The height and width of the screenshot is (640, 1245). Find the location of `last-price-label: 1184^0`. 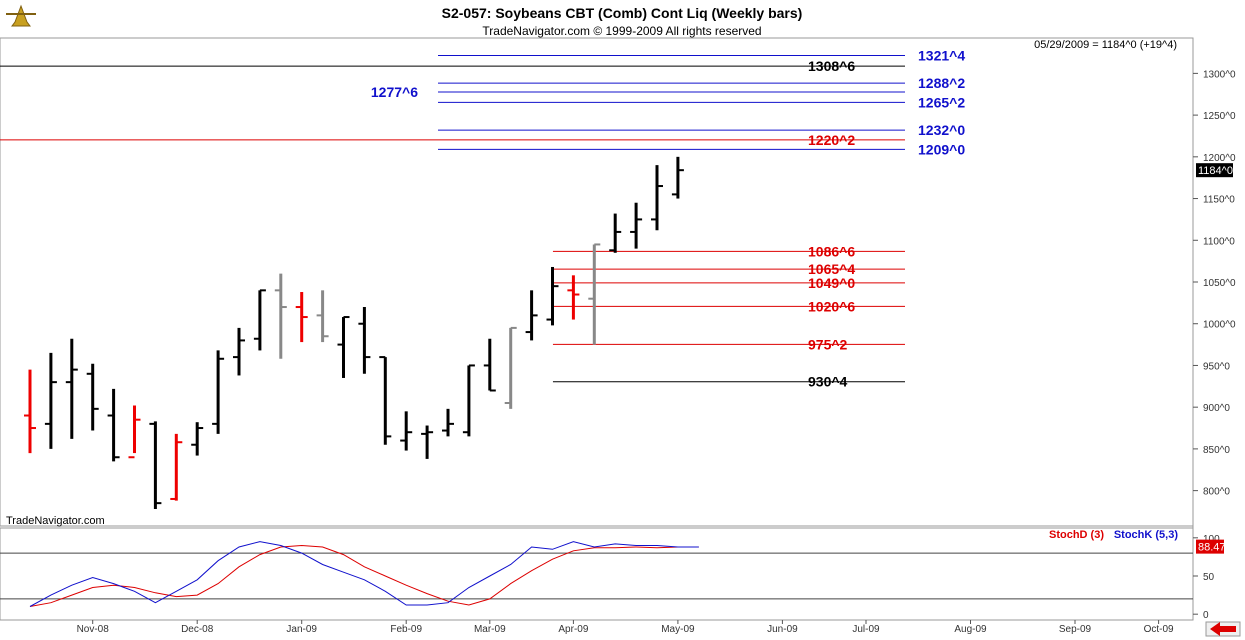

last-price-label: 1184^0 is located at coordinates (1215, 171).